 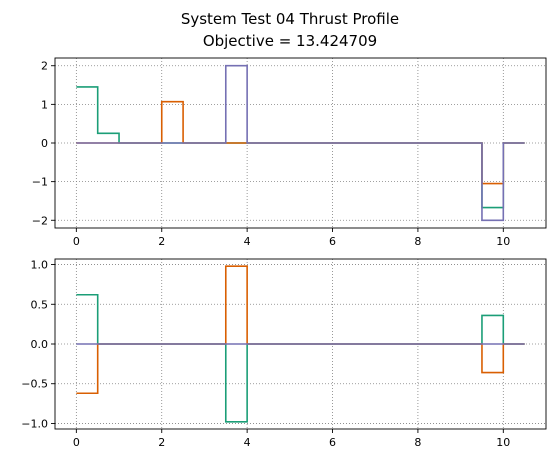 I want to click on chart-title-line2: Objective = 13.424709, so click(x=290, y=41).